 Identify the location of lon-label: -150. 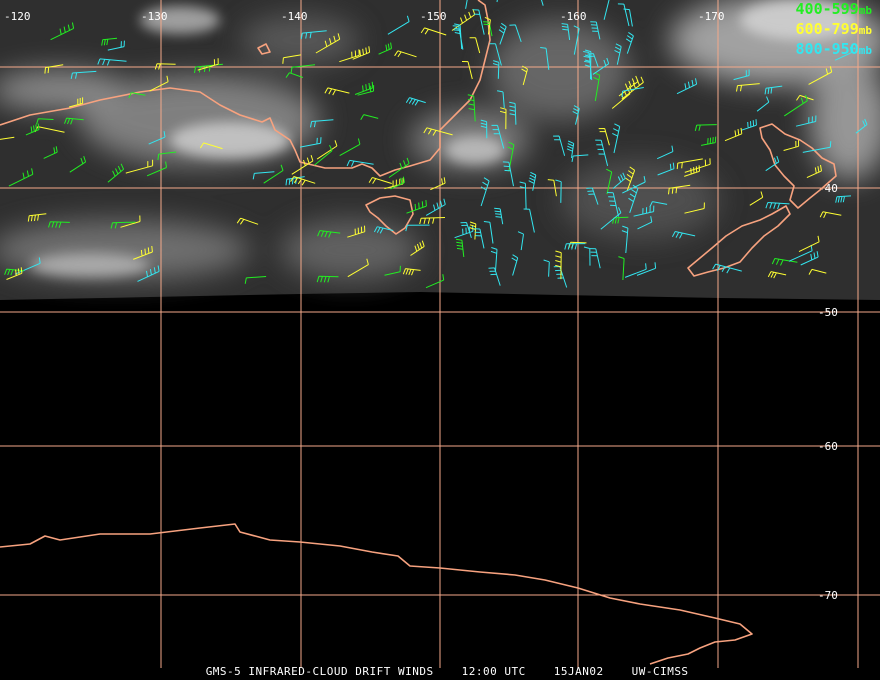
(433, 16).